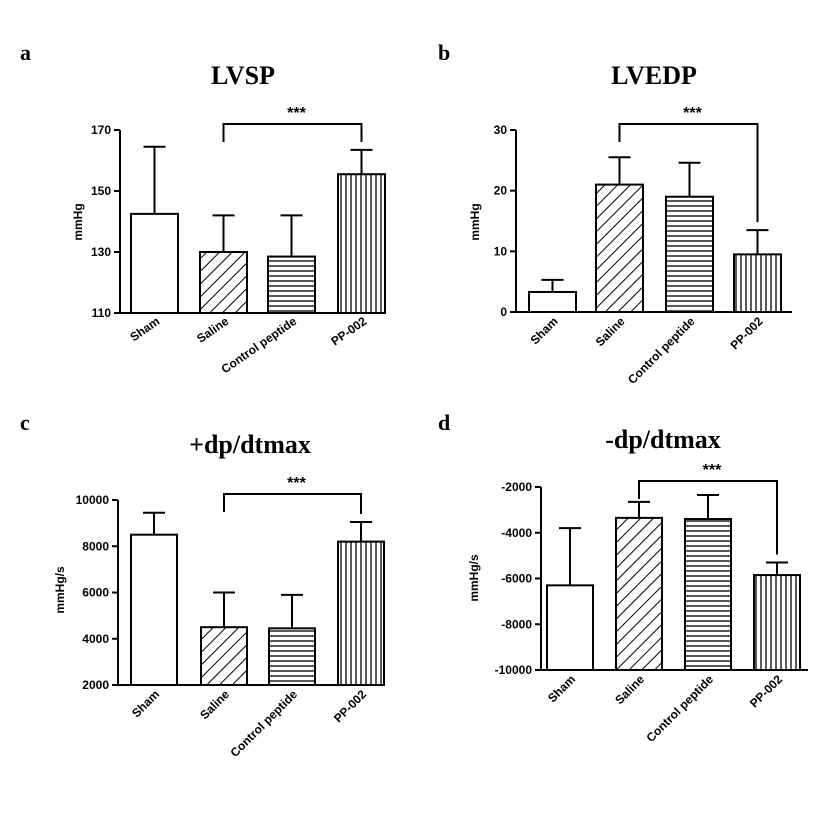 Image resolution: width=840 pixels, height=831 pixels. Describe the element at coordinates (93, 500) in the screenshot. I see `y-tick-label: 10000` at that location.